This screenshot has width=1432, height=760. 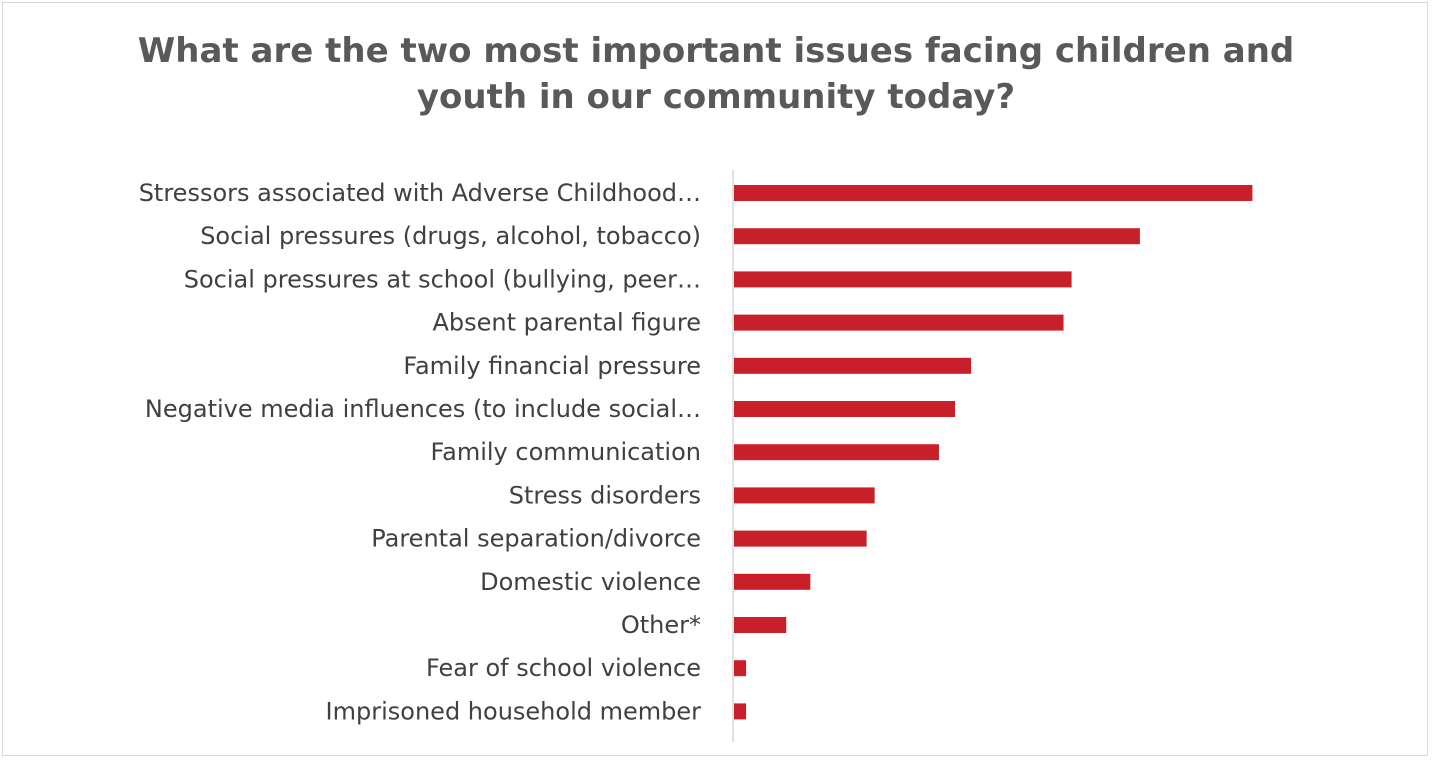 What do you see at coordinates (590, 582) in the screenshot?
I see `category-label: Domestic violence` at bounding box center [590, 582].